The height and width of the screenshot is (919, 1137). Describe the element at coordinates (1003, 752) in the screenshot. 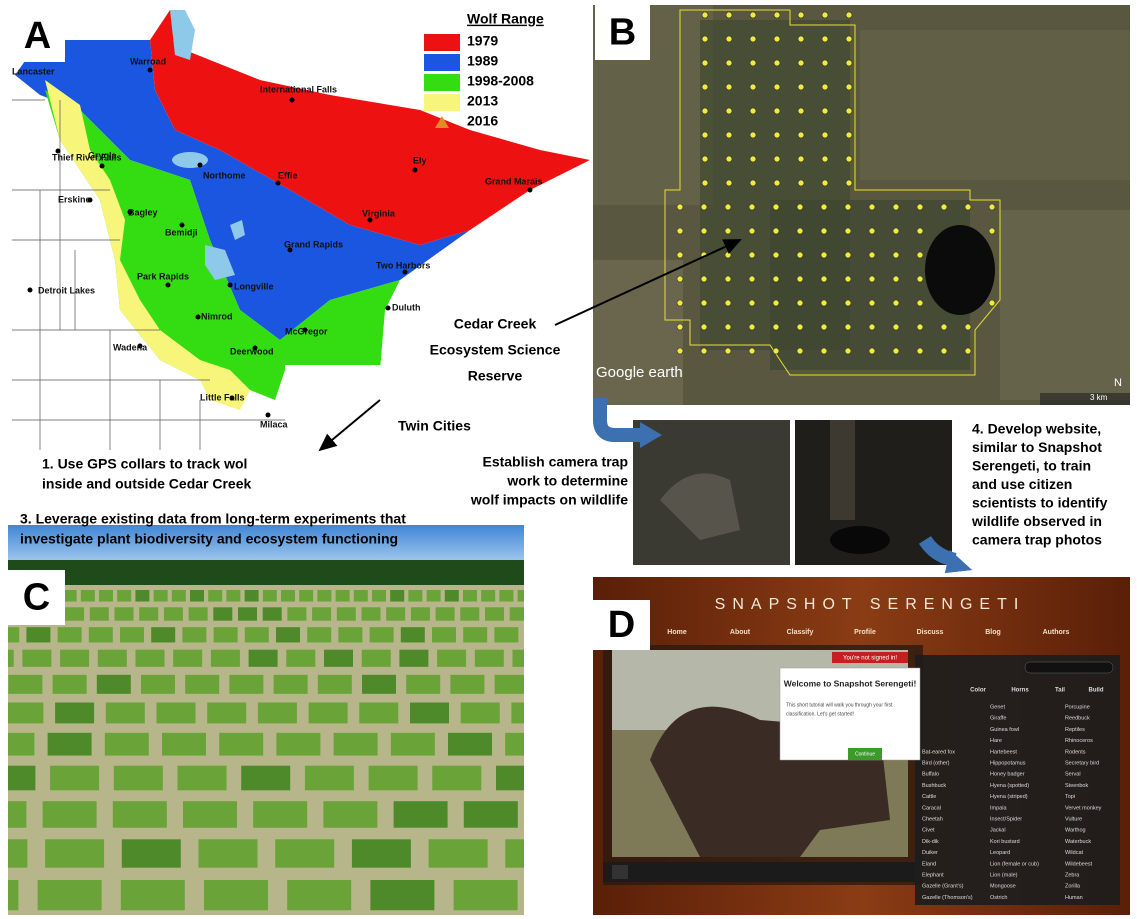

I see `species-option: Hartebeest` at that location.